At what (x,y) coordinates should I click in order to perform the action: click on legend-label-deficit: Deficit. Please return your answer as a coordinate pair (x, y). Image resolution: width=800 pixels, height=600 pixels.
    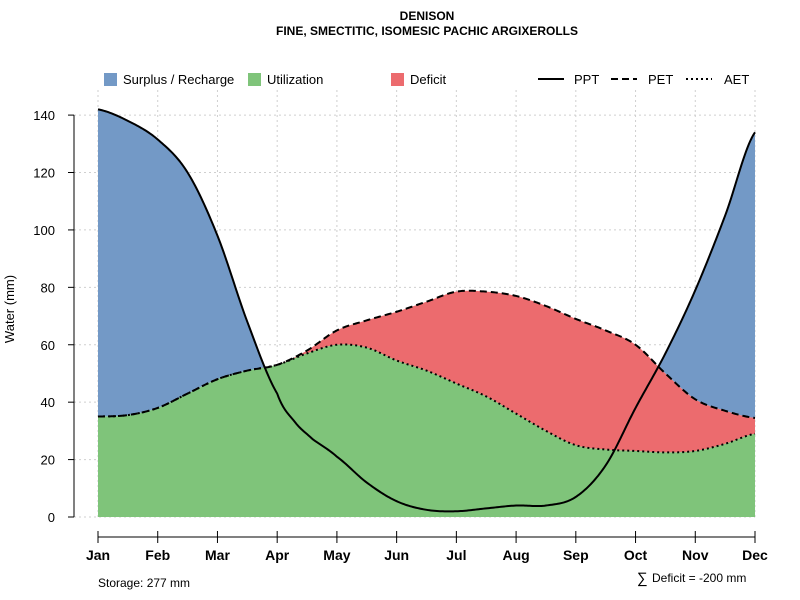
    Looking at the image, I should click on (428, 79).